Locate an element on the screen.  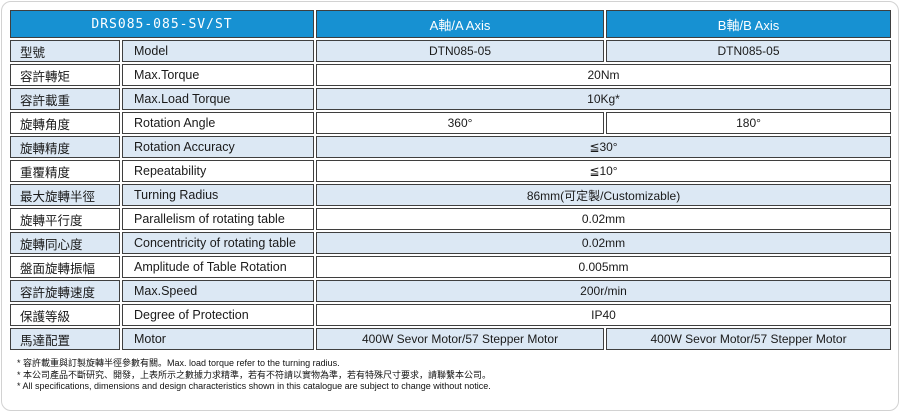
row-value: 20Nm is located at coordinates (604, 75).